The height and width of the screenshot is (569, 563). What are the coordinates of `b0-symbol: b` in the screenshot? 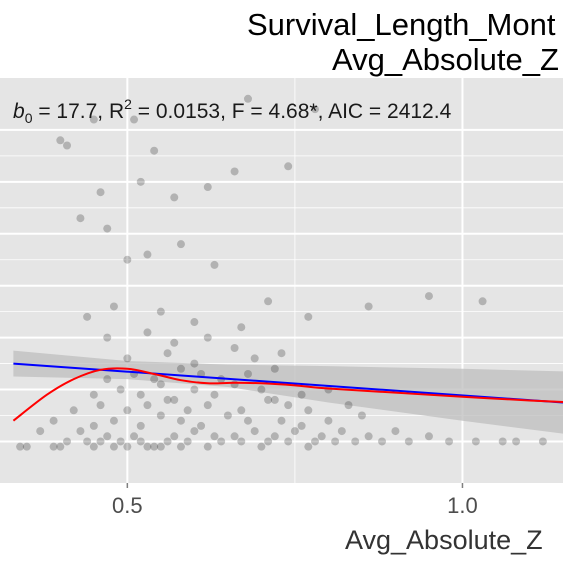 It's located at (19, 111).